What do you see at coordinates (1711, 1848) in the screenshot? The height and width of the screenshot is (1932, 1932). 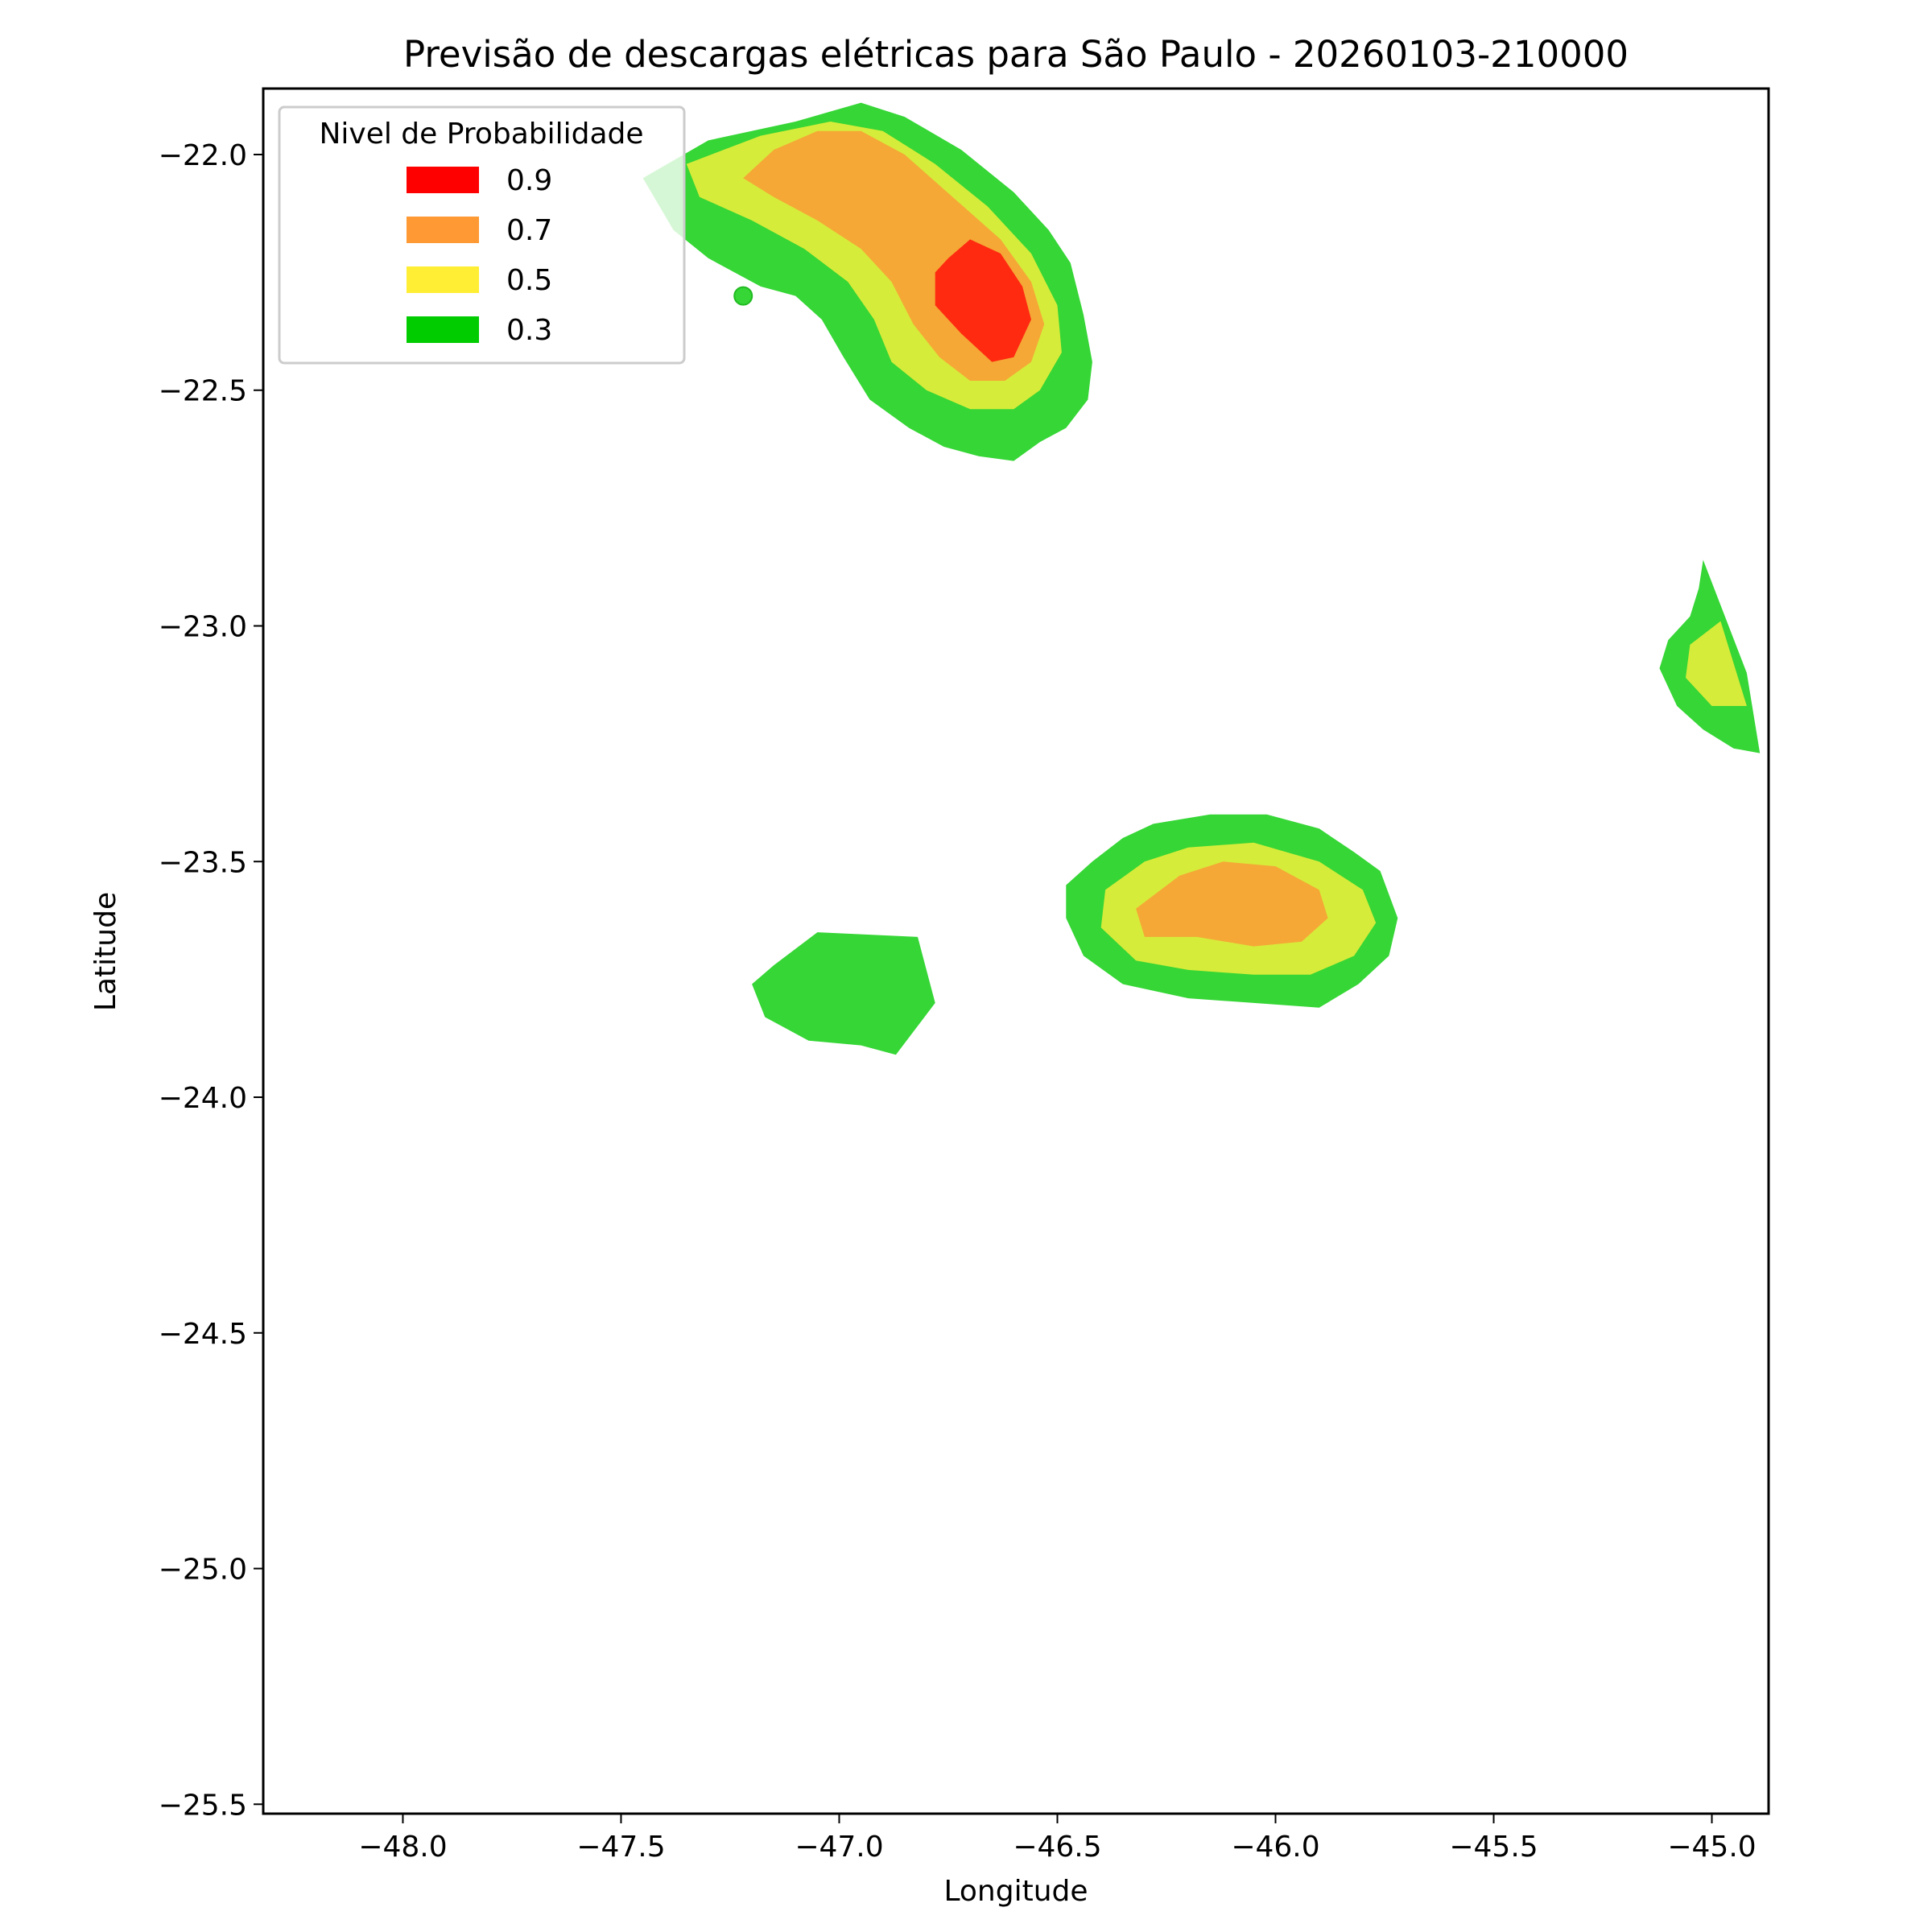 I see `x-tick-label: −45.0` at bounding box center [1711, 1848].